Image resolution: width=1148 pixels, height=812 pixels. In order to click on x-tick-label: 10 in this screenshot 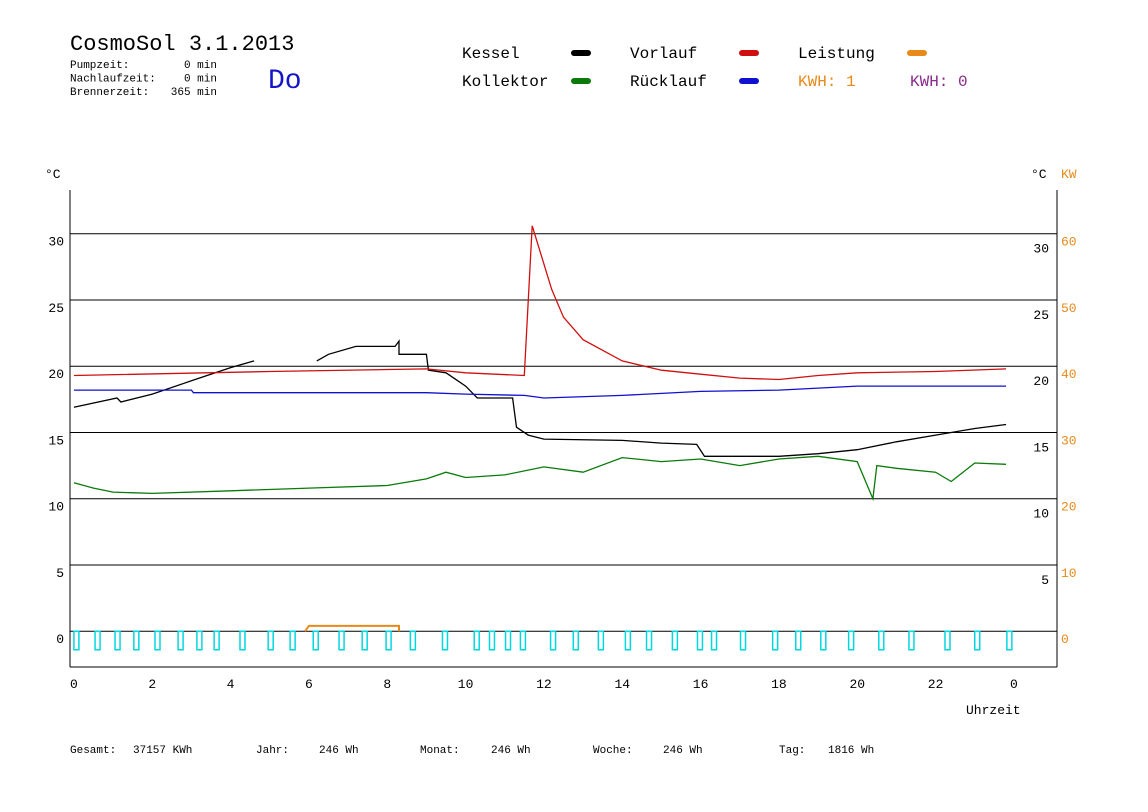, I will do `click(466, 684)`.